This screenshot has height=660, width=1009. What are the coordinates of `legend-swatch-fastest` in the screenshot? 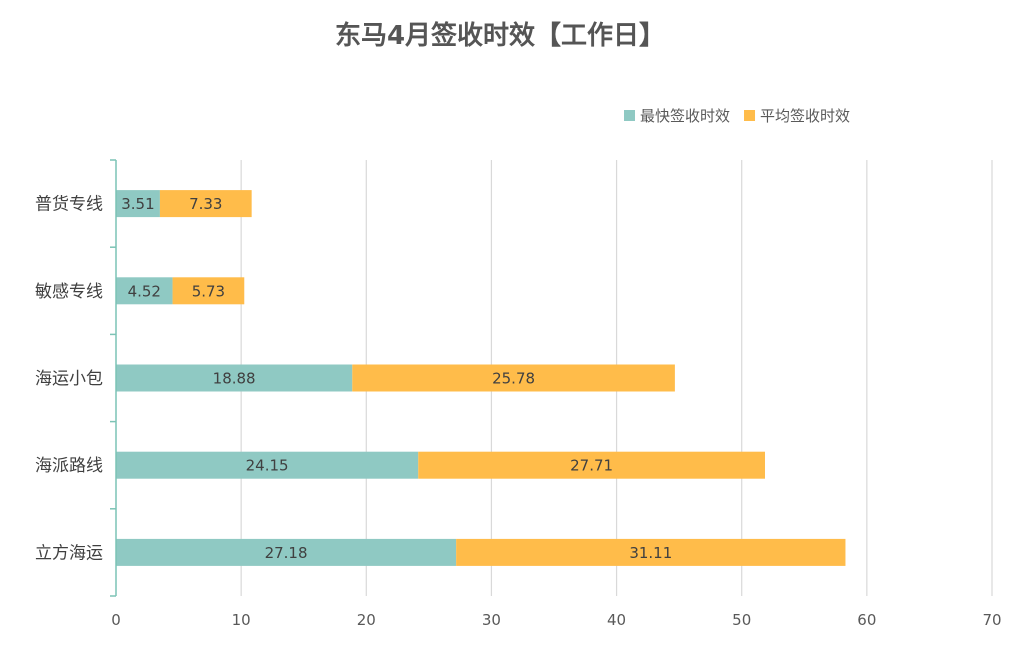 It's located at (629, 115).